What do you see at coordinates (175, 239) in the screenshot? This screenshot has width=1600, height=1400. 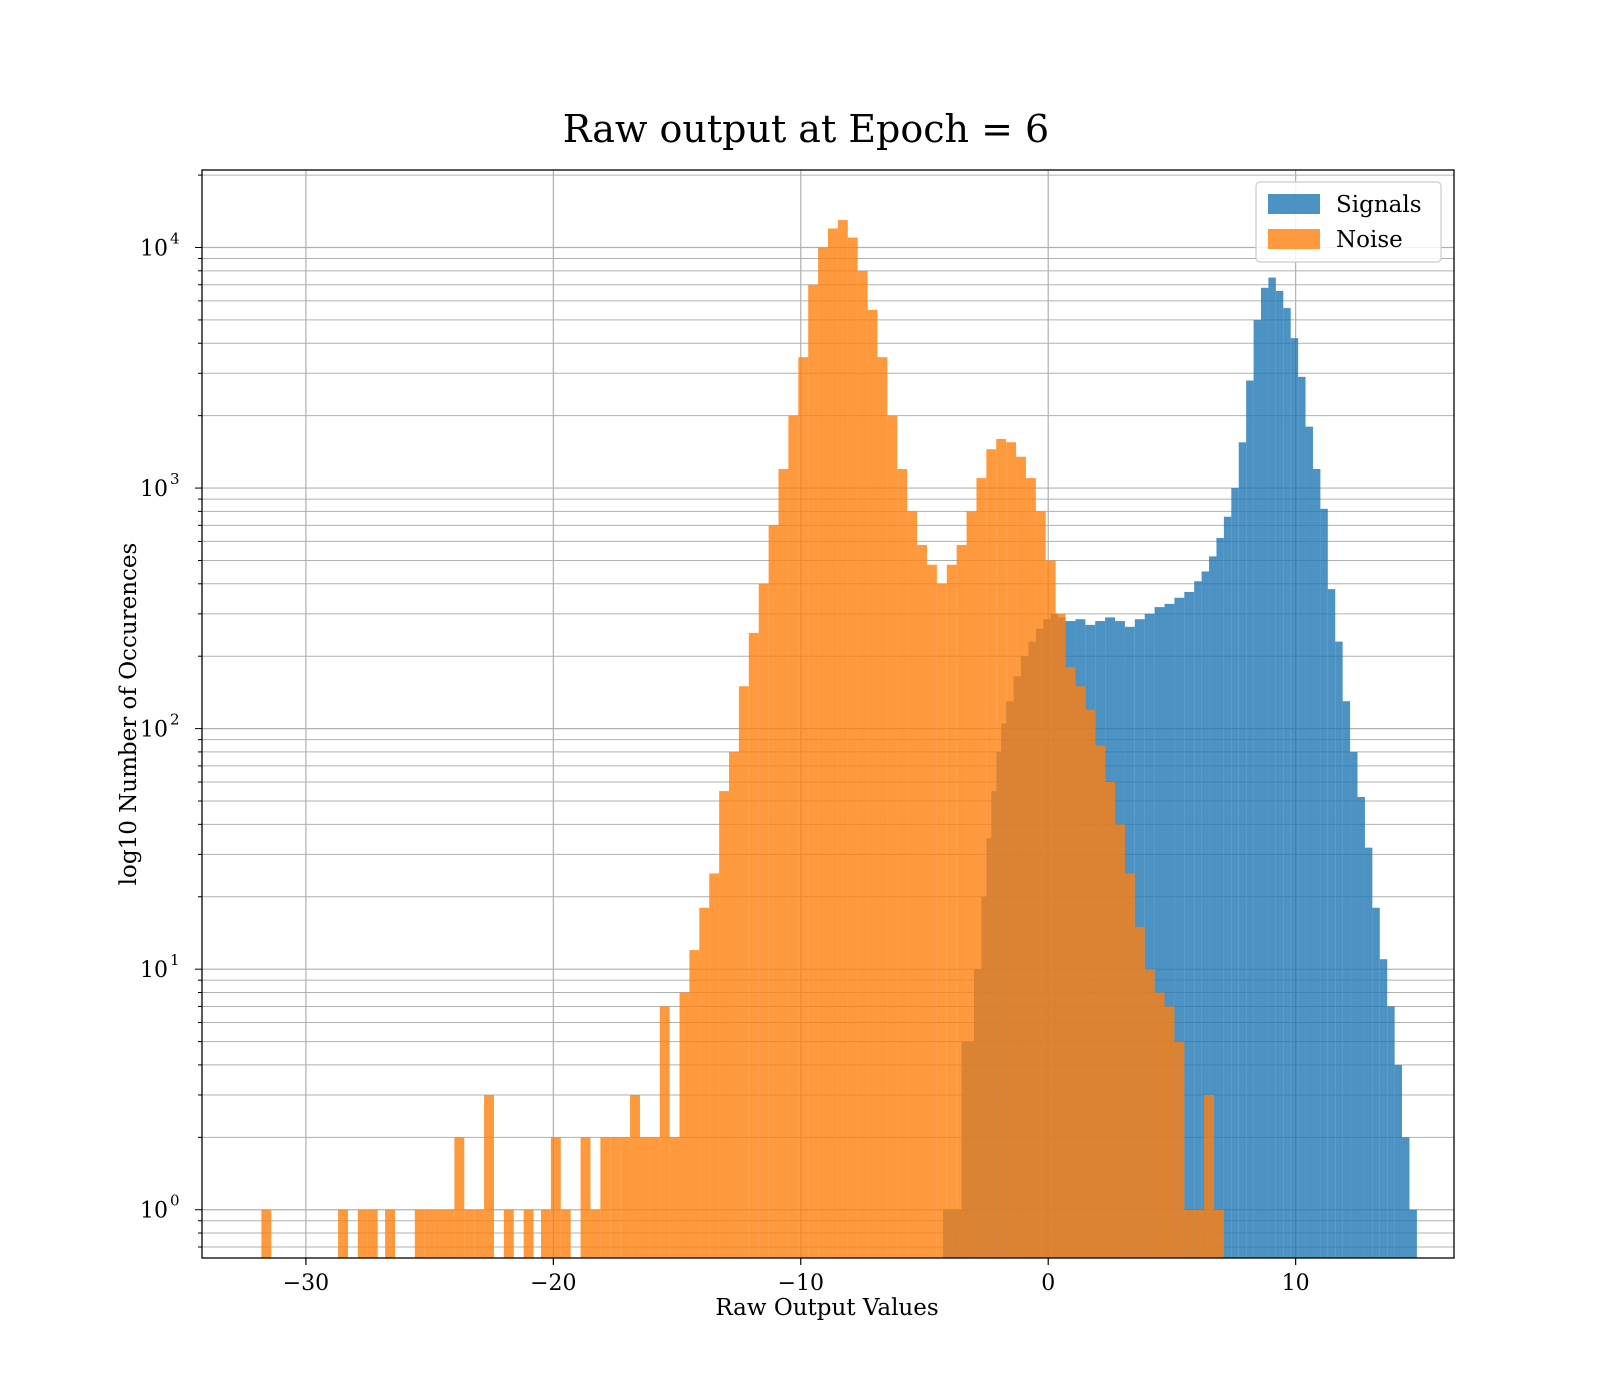 I see `y-tick-label-exponent: 4` at bounding box center [175, 239].